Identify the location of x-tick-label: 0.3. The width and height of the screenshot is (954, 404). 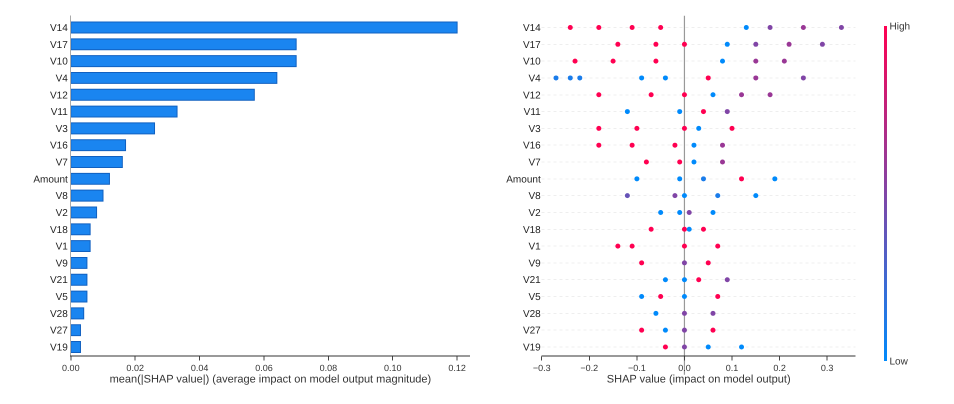
(827, 368).